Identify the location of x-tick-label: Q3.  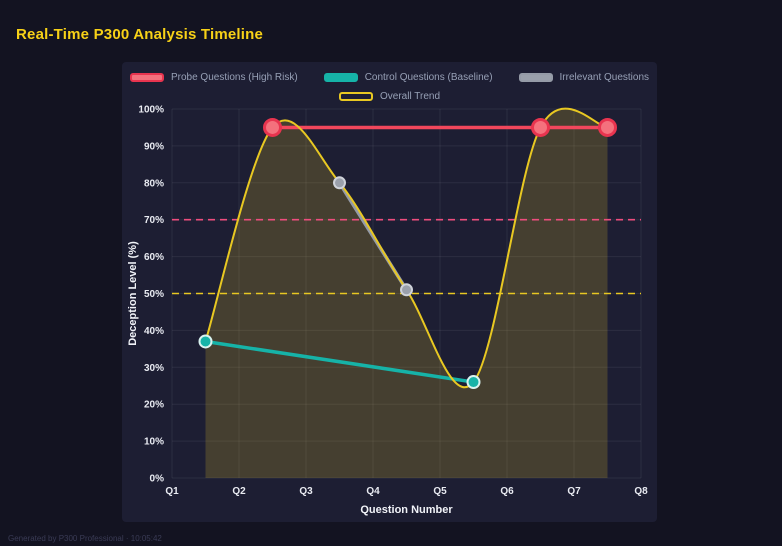
(306, 491).